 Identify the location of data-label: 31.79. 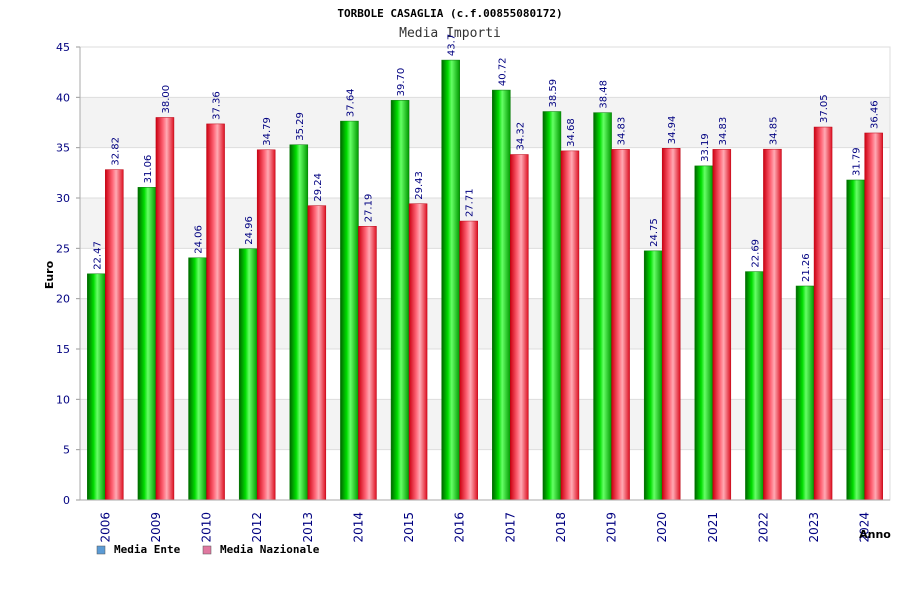
(857, 161).